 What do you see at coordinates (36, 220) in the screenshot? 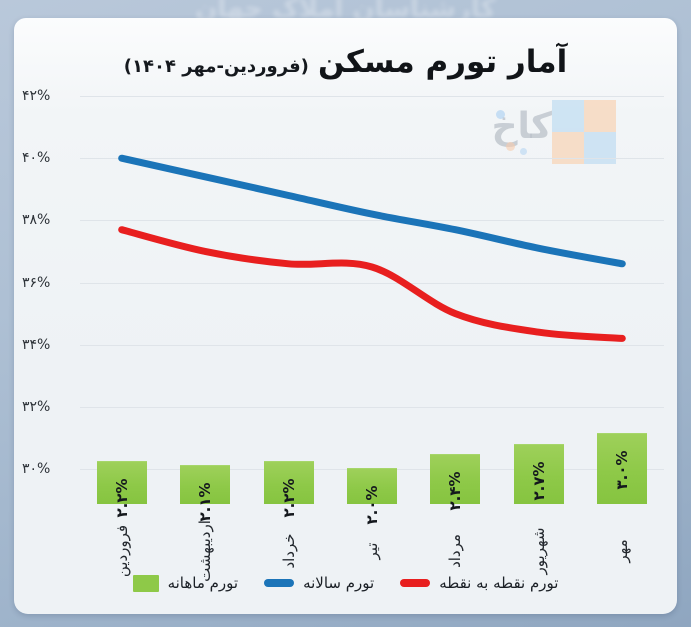
I see `y-axis-tick-label: ۳۸%` at bounding box center [36, 220].